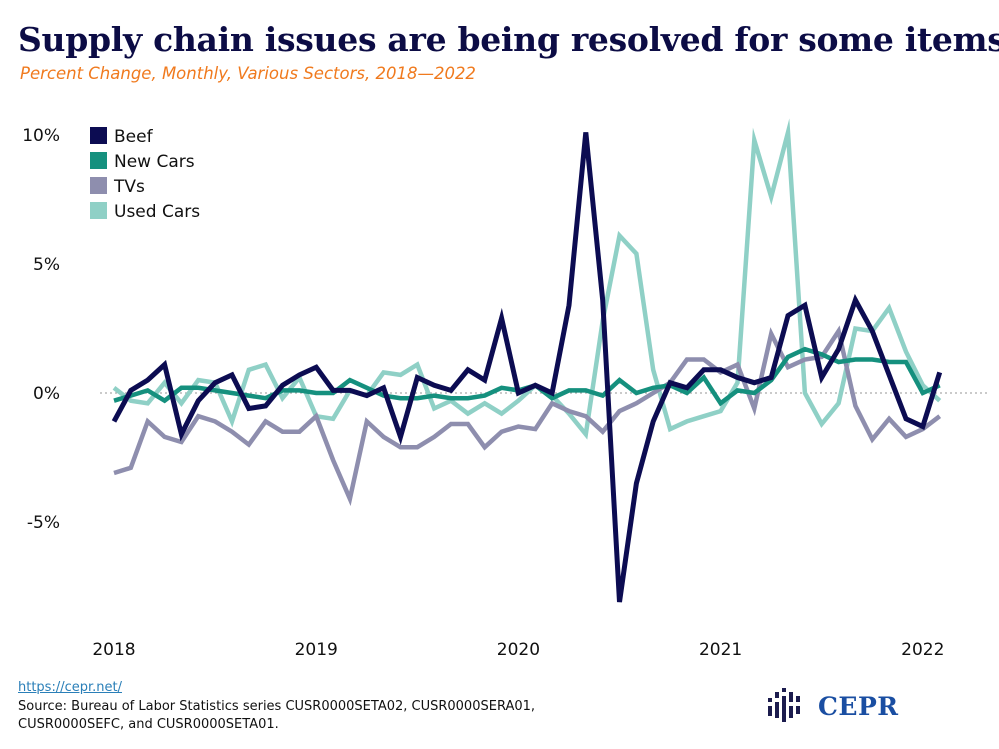 This screenshot has width=999, height=749. What do you see at coordinates (145, 174) in the screenshot?
I see `legend: Beef New Cars TVs Used Cars` at bounding box center [145, 174].